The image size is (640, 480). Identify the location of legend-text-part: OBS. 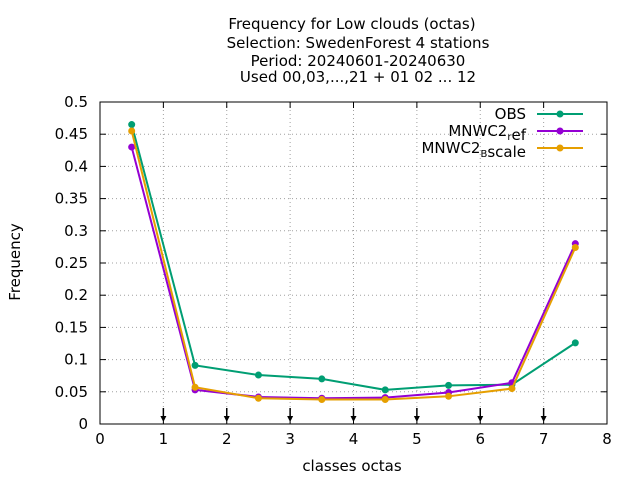
(510, 114).